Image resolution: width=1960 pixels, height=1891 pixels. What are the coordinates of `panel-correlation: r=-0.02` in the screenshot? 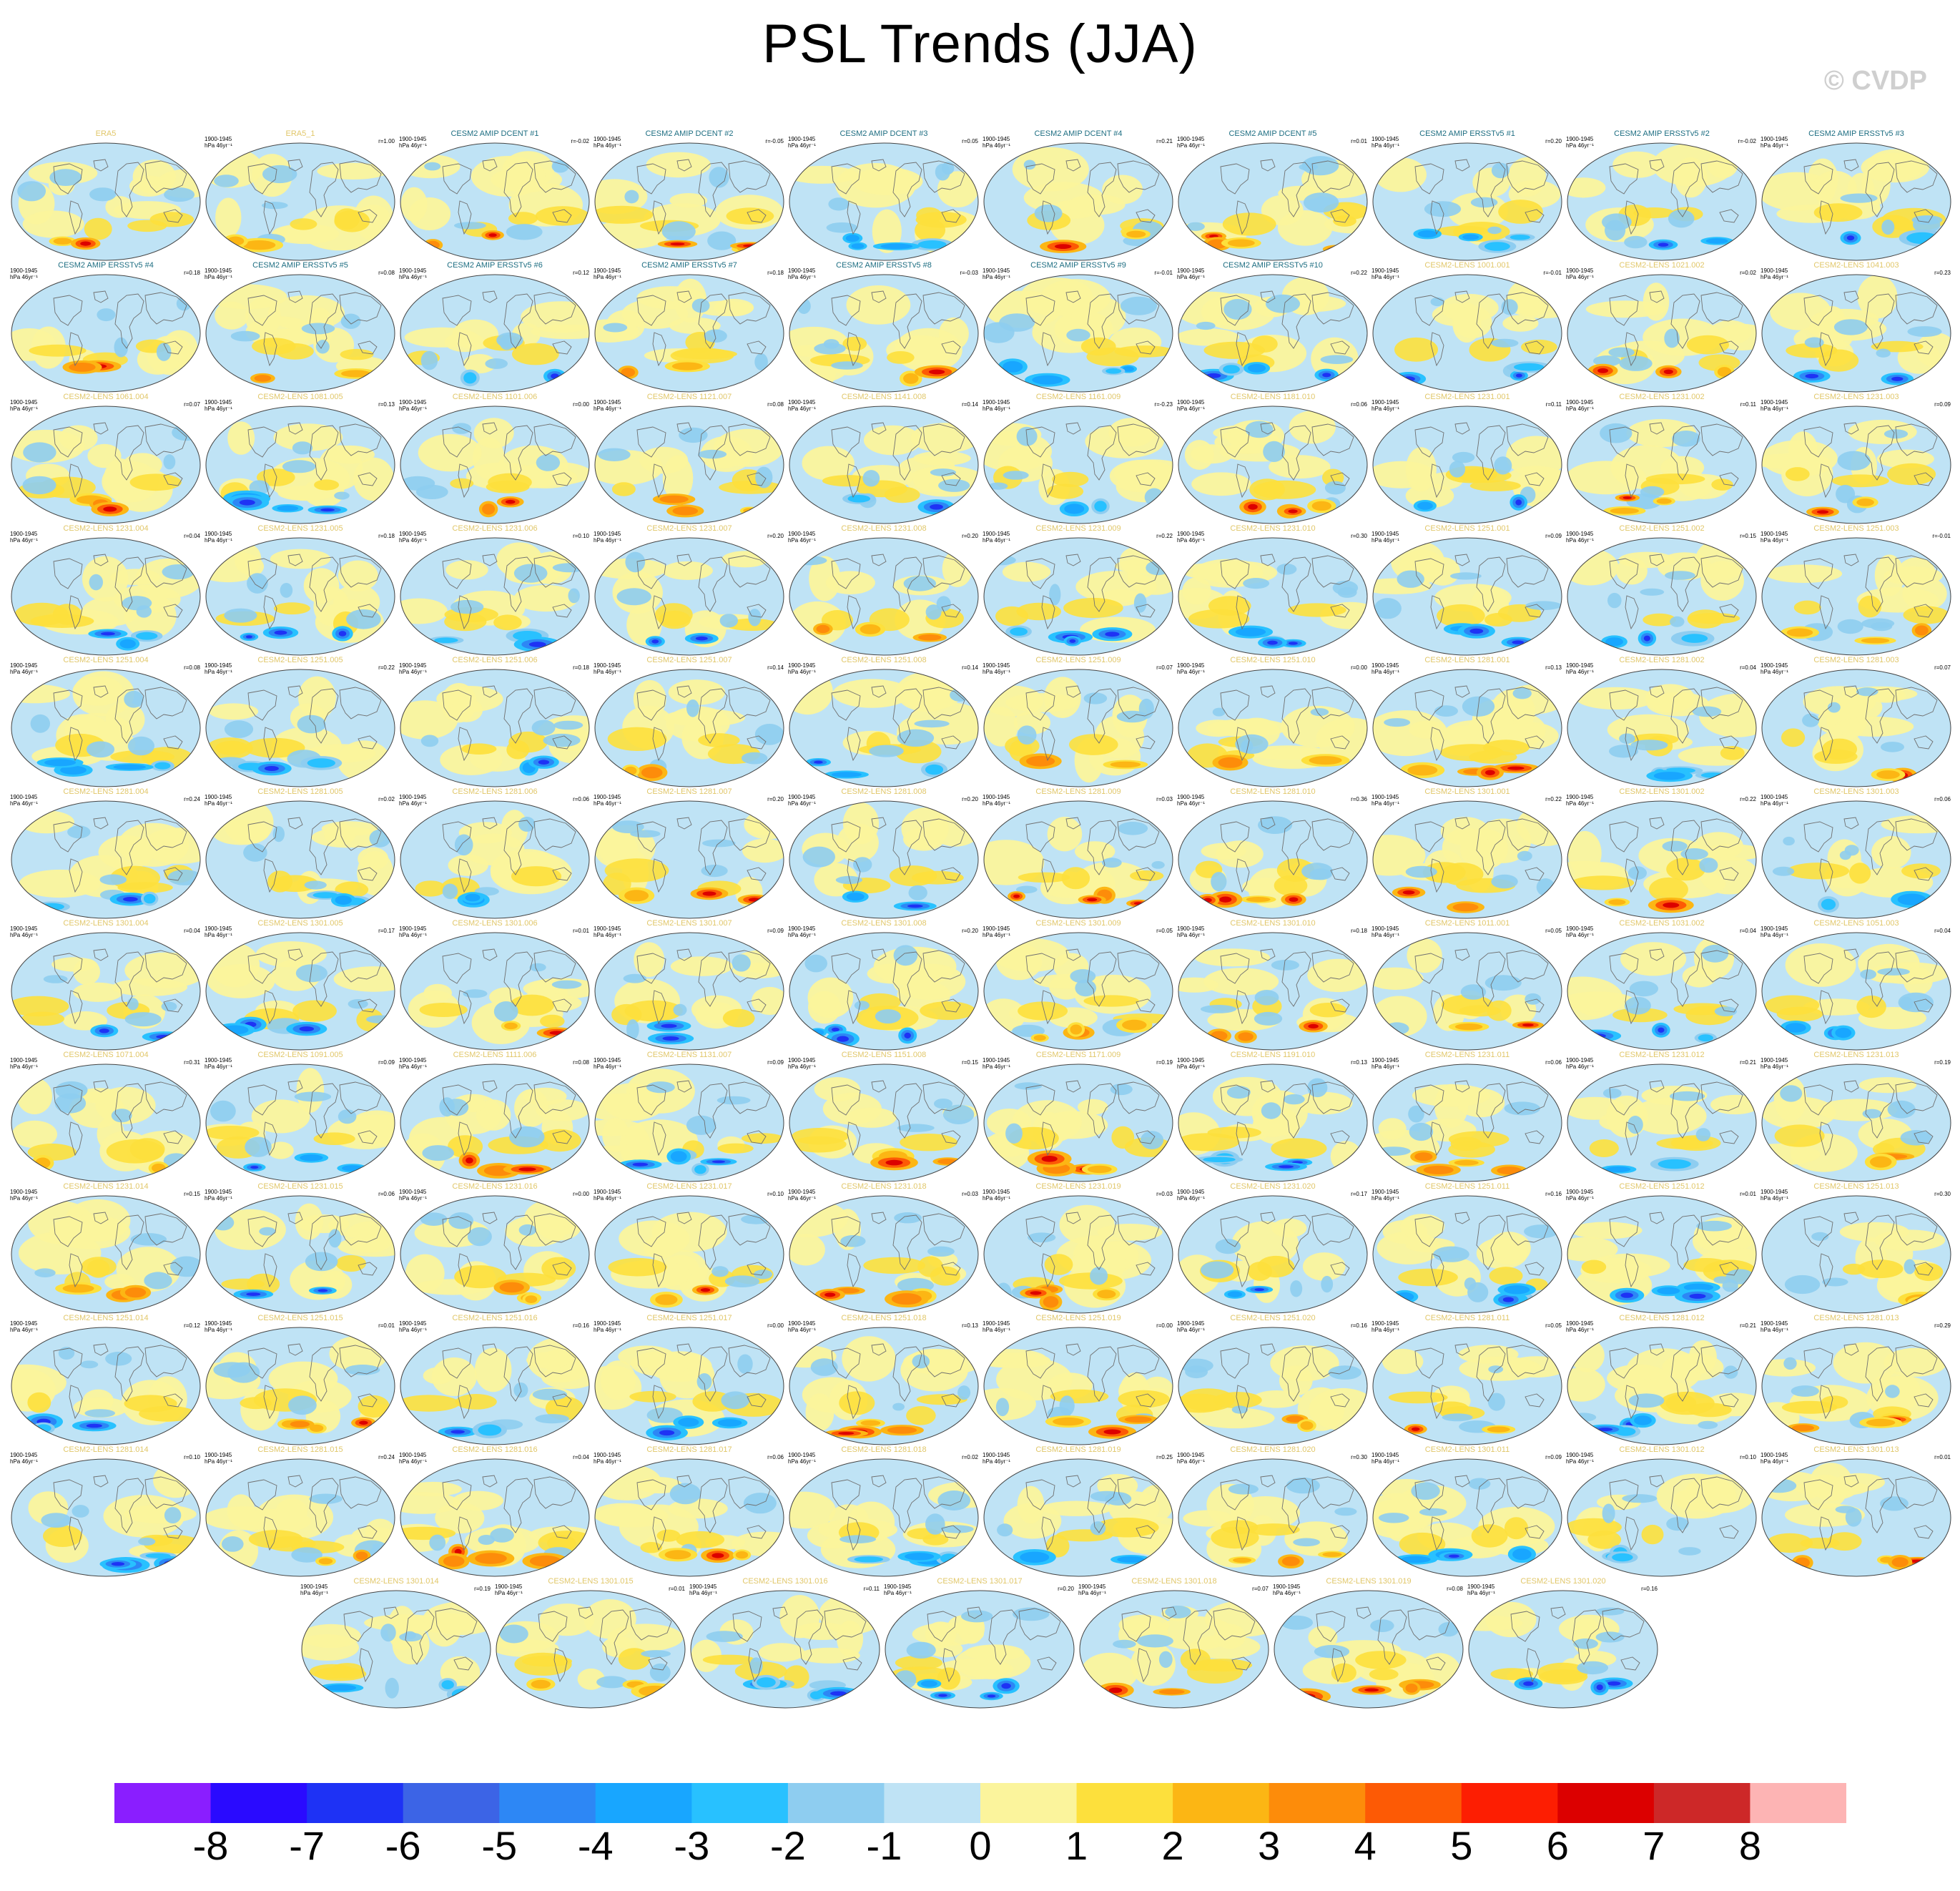 It's located at (580, 141).